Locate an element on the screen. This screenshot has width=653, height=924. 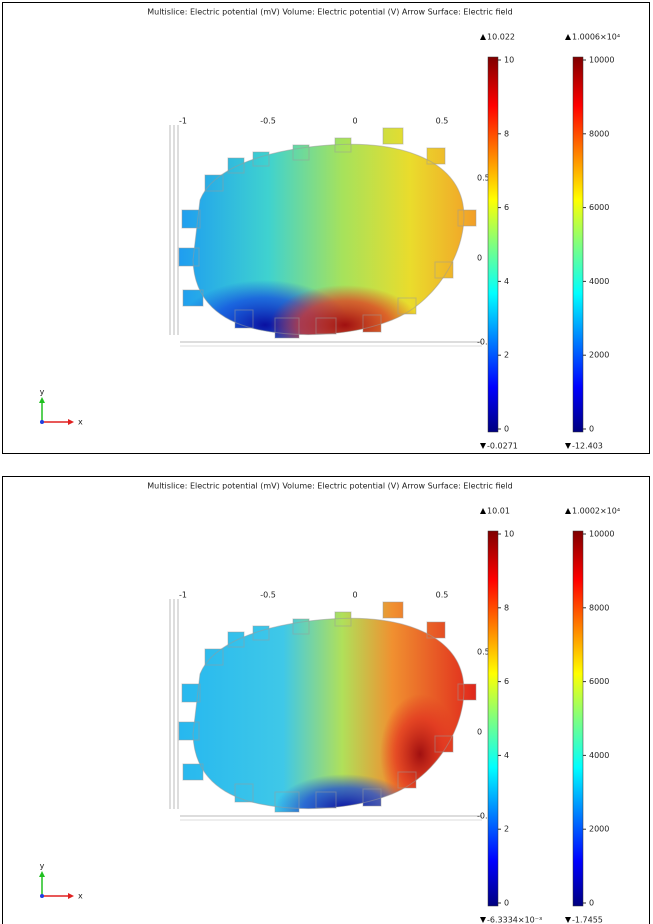
colorbar-max: 10.01 is located at coordinates (498, 511).